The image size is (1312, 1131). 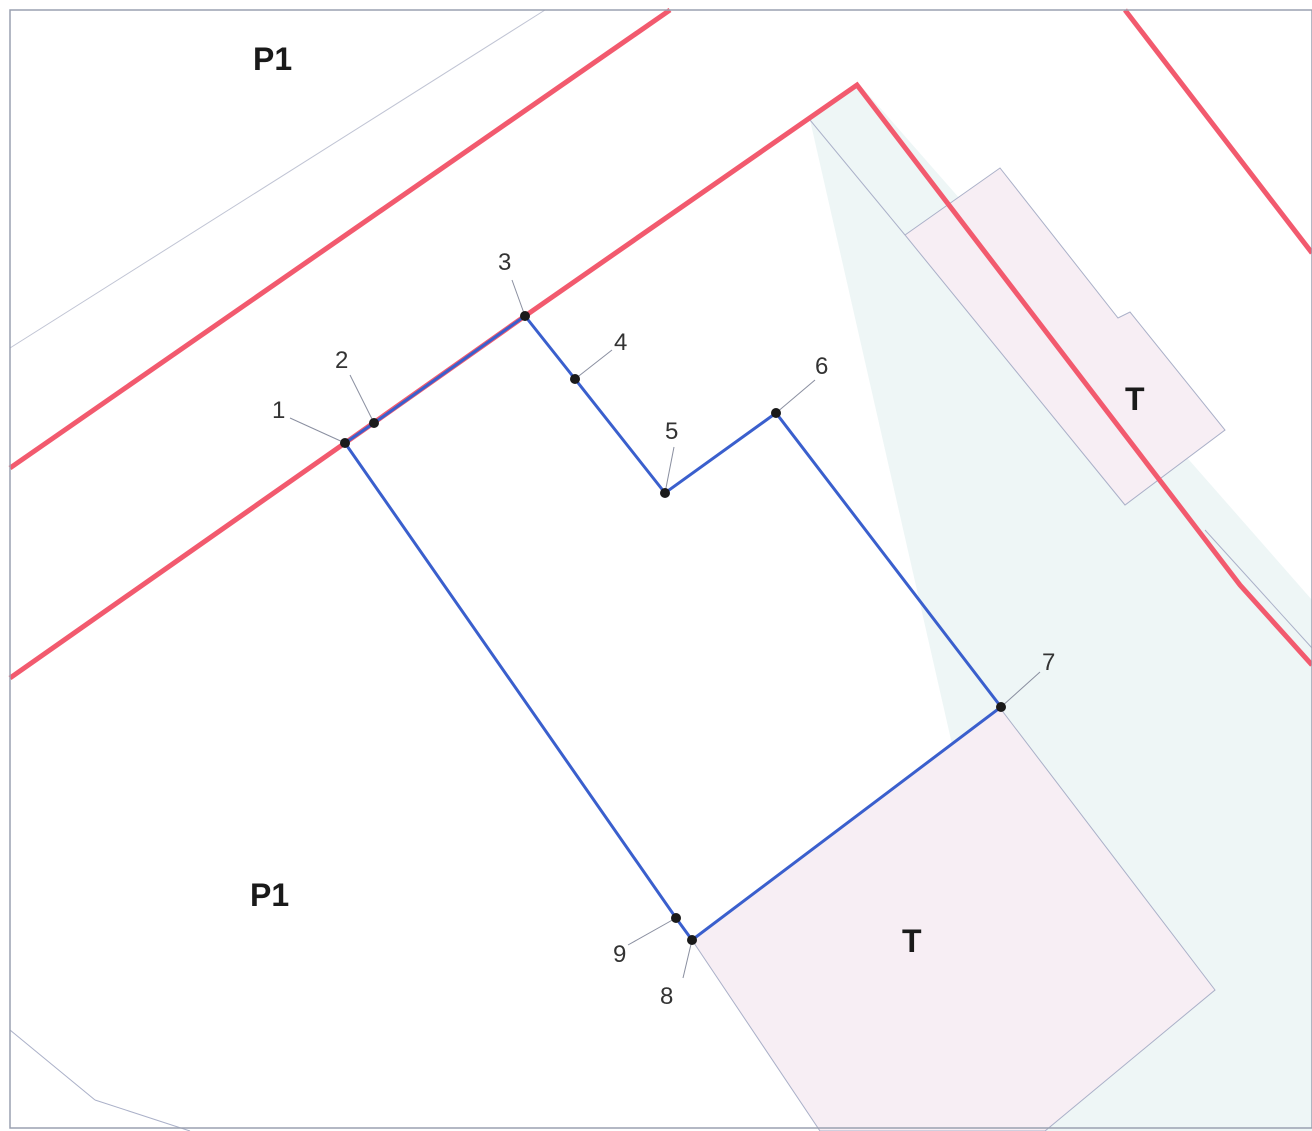 What do you see at coordinates (504, 262) in the screenshot?
I see `point-label-3: 3` at bounding box center [504, 262].